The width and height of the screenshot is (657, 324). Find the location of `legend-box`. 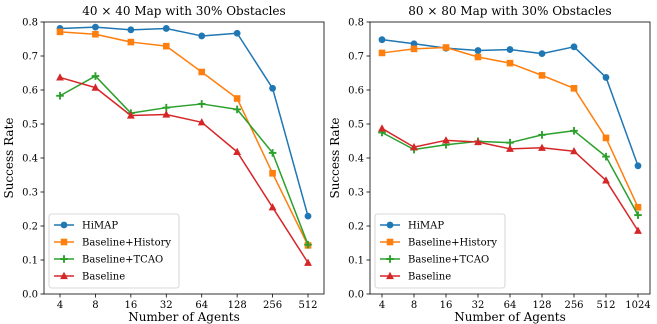

legend-box is located at coordinates (440, 251).